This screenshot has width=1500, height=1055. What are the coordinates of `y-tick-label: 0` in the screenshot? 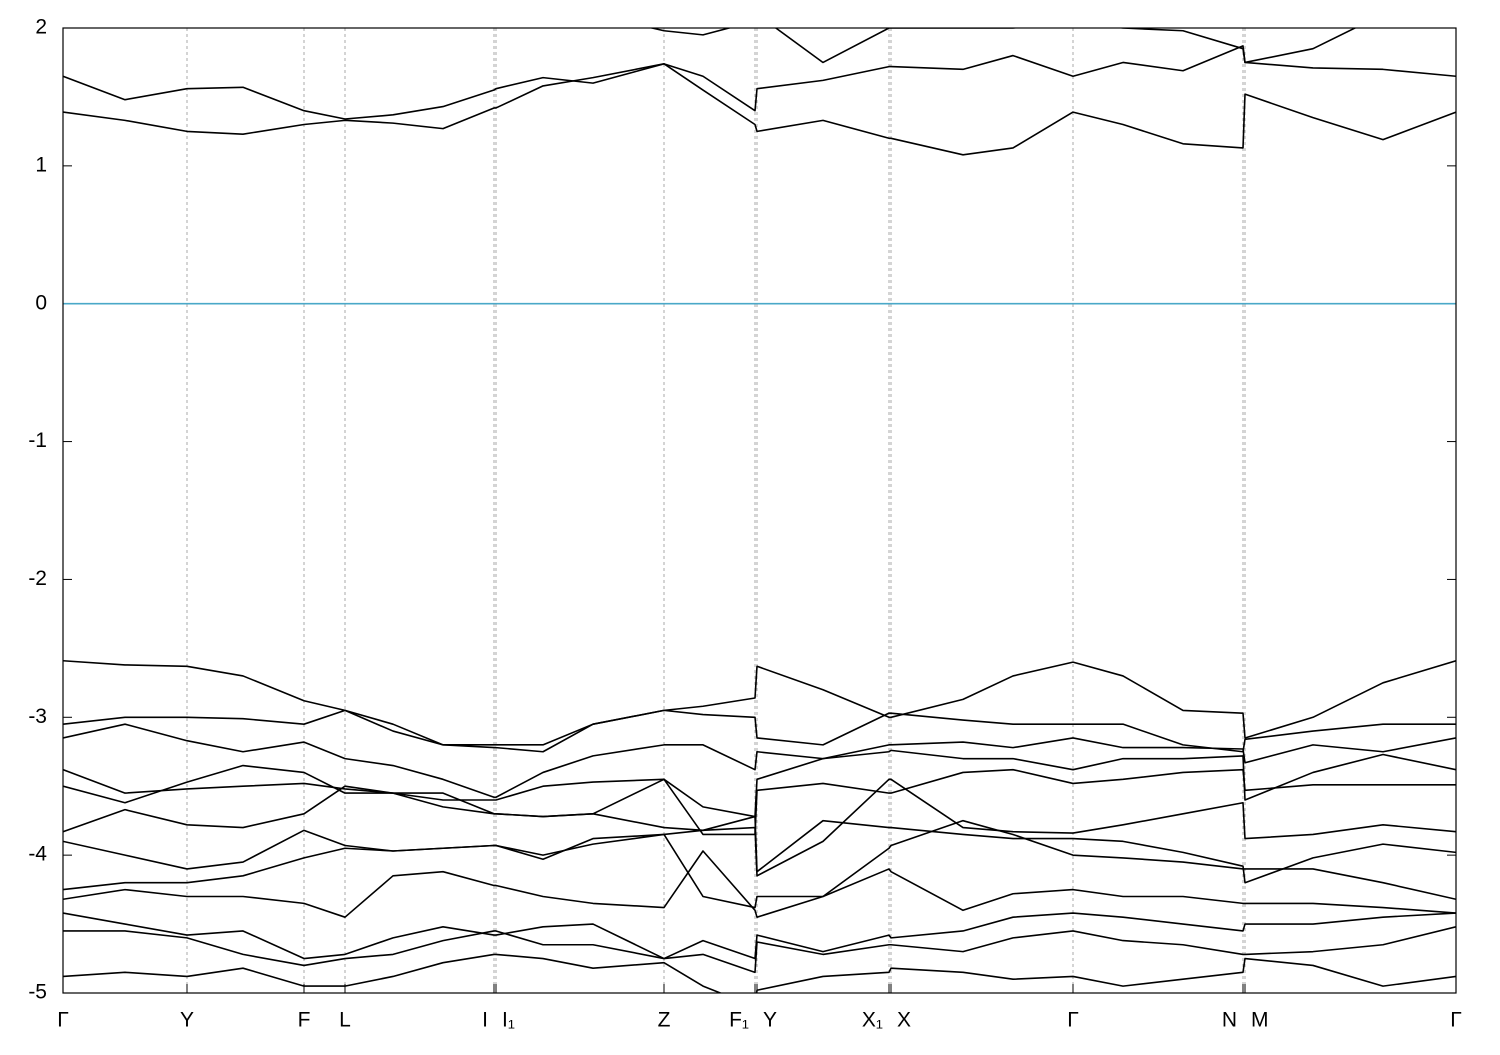 It's located at (41, 302).